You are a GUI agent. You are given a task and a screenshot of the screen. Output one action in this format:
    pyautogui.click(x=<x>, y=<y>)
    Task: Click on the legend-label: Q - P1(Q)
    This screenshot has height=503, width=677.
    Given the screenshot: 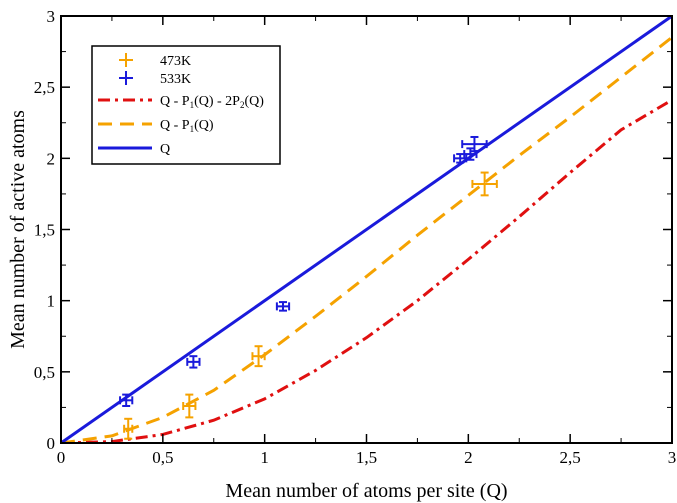 What is the action you would take?
    pyautogui.click(x=187, y=126)
    